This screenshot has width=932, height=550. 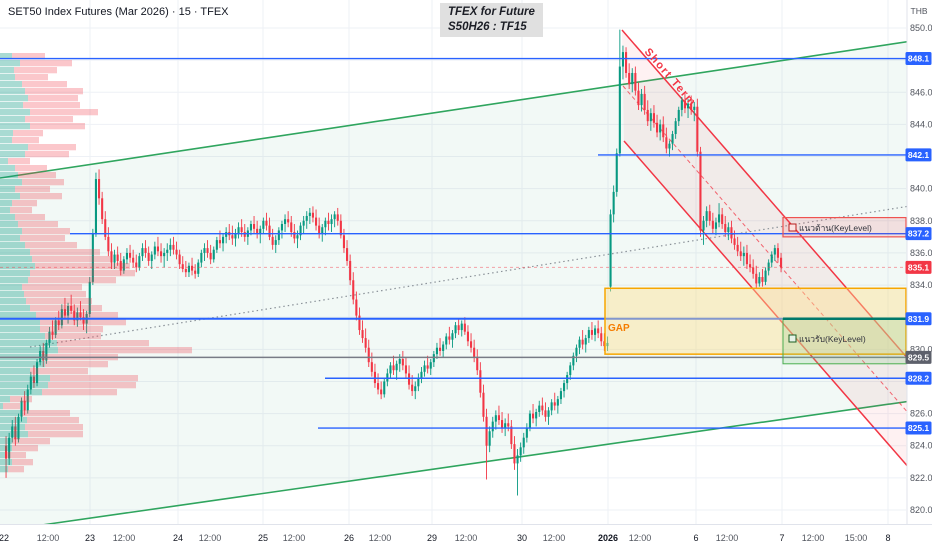 What do you see at coordinates (921, 510) in the screenshot?
I see `price-tick: 820.0` at bounding box center [921, 510].